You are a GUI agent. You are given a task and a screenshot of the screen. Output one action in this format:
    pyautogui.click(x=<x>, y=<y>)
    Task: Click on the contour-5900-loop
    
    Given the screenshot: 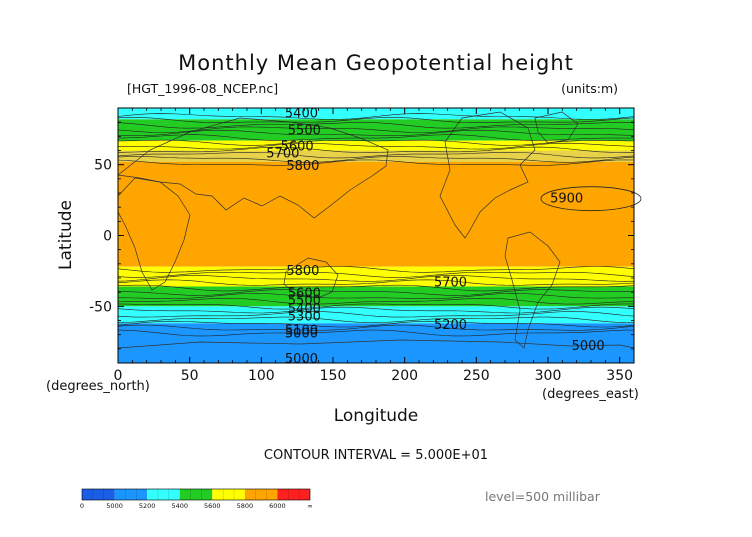 What is the action you would take?
    pyautogui.click(x=591, y=199)
    